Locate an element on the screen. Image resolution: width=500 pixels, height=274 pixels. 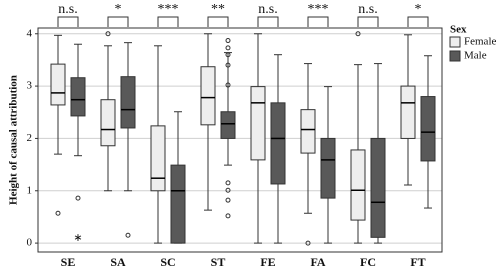
legend-label: Female is located at coordinates (480, 42).